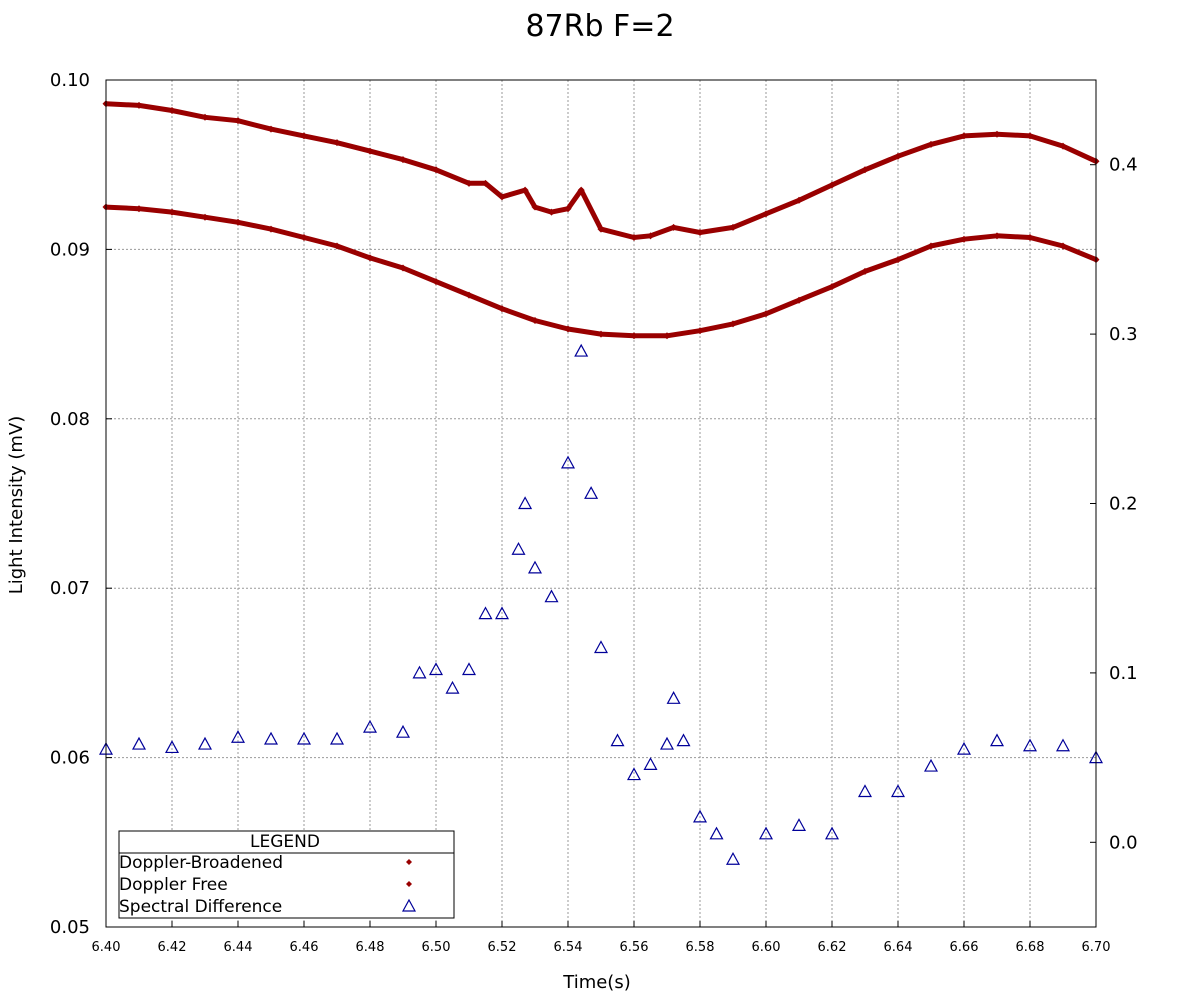 The image size is (1200, 1000). What do you see at coordinates (634, 947) in the screenshot?
I see `x-tick-label: 6.56` at bounding box center [634, 947].